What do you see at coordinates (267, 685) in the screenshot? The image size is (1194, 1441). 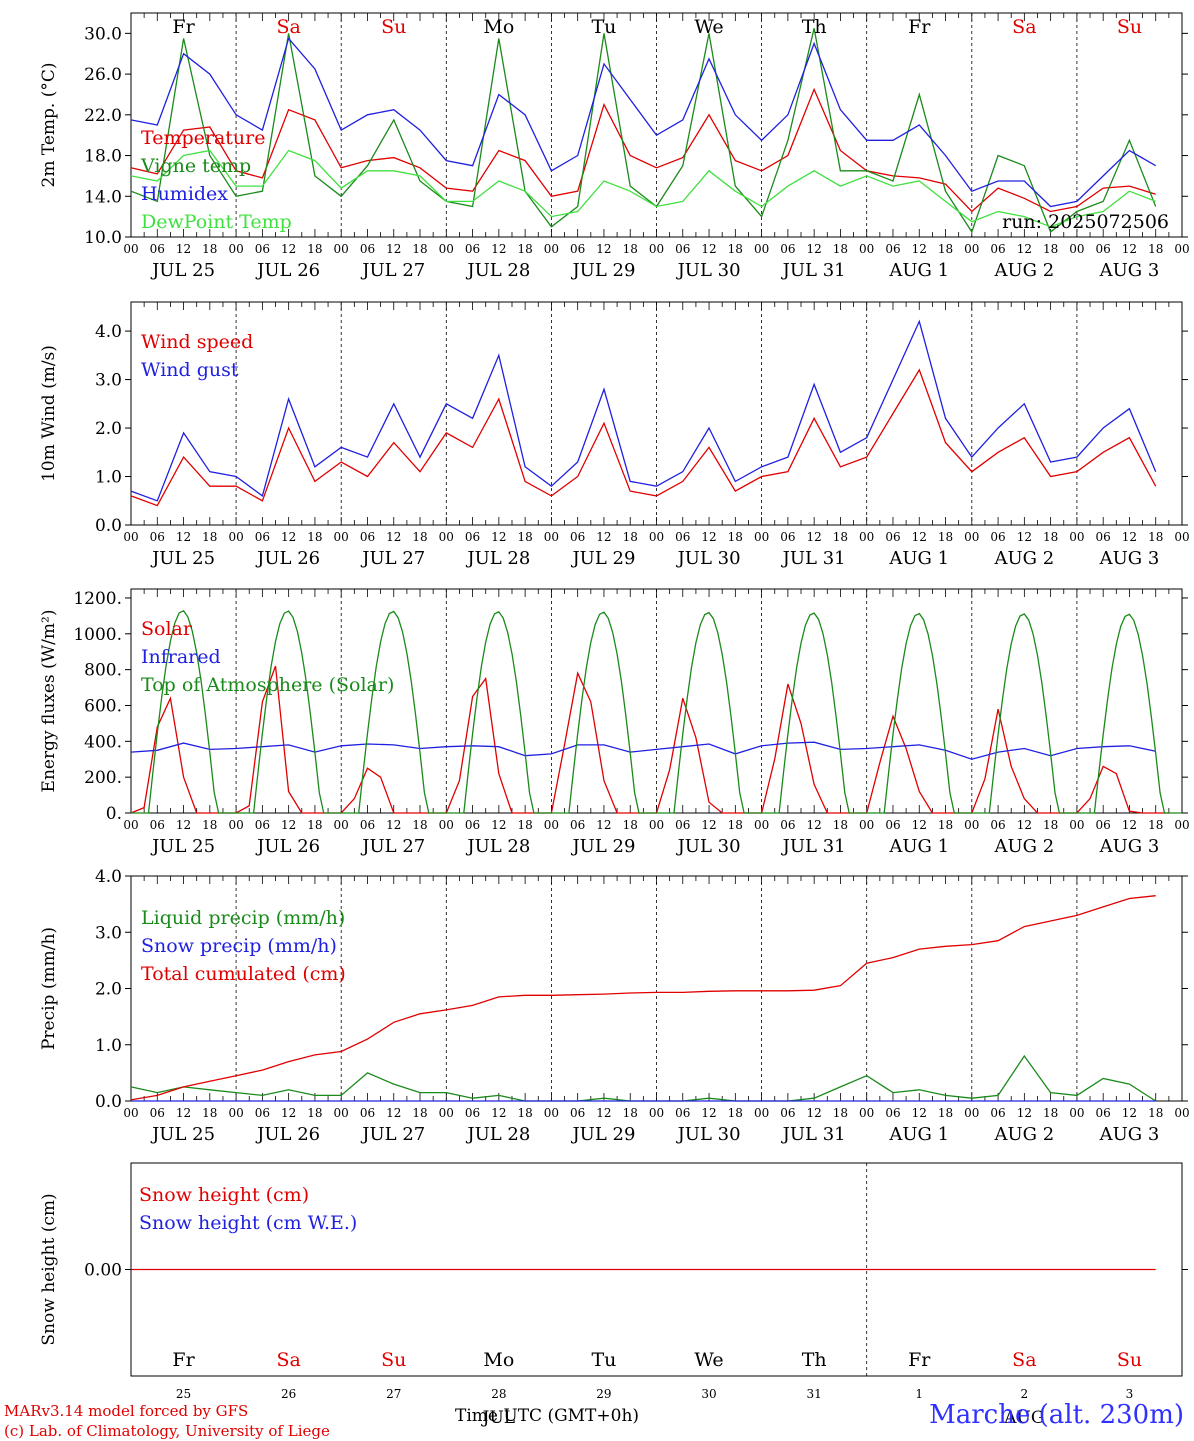 I see `legend-entry: Top of Atmosphere (Solar)` at bounding box center [267, 685].